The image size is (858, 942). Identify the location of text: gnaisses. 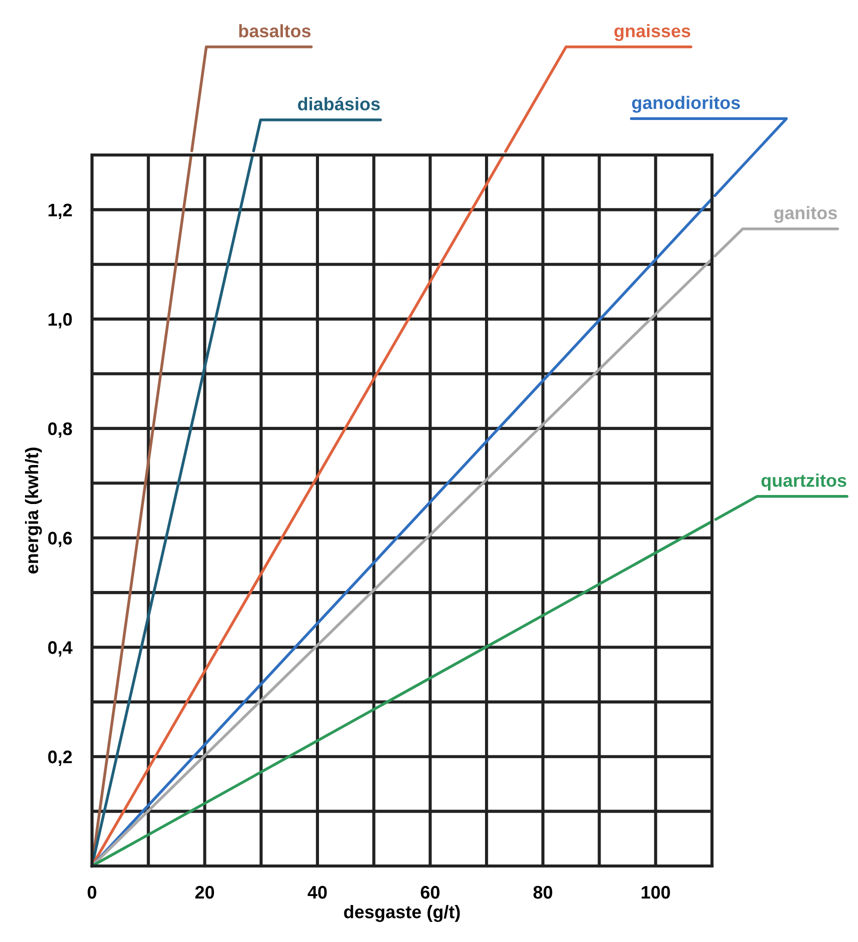
(652, 32).